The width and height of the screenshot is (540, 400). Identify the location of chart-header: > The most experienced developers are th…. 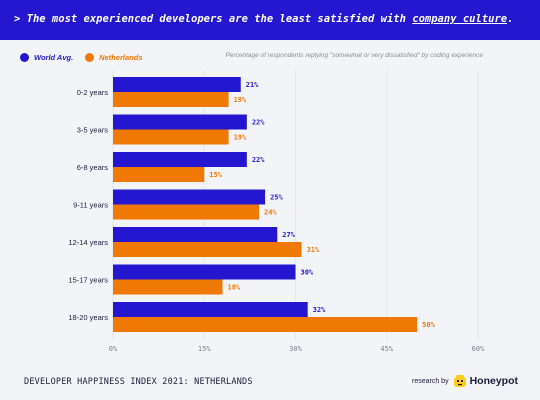
(270, 20).